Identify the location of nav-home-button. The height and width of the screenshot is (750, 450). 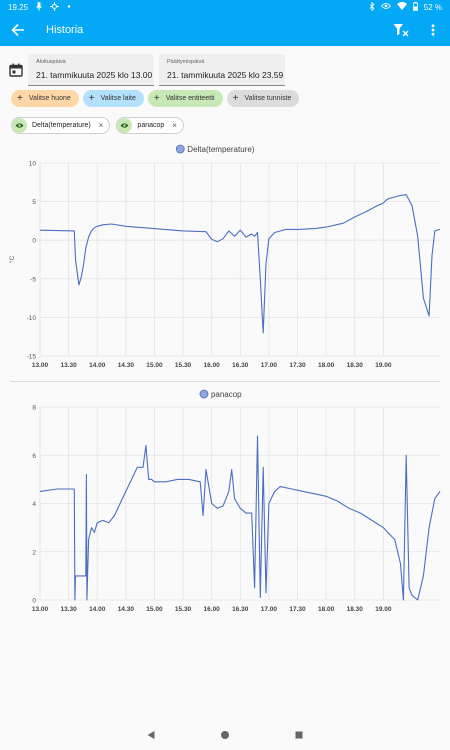
(225, 736).